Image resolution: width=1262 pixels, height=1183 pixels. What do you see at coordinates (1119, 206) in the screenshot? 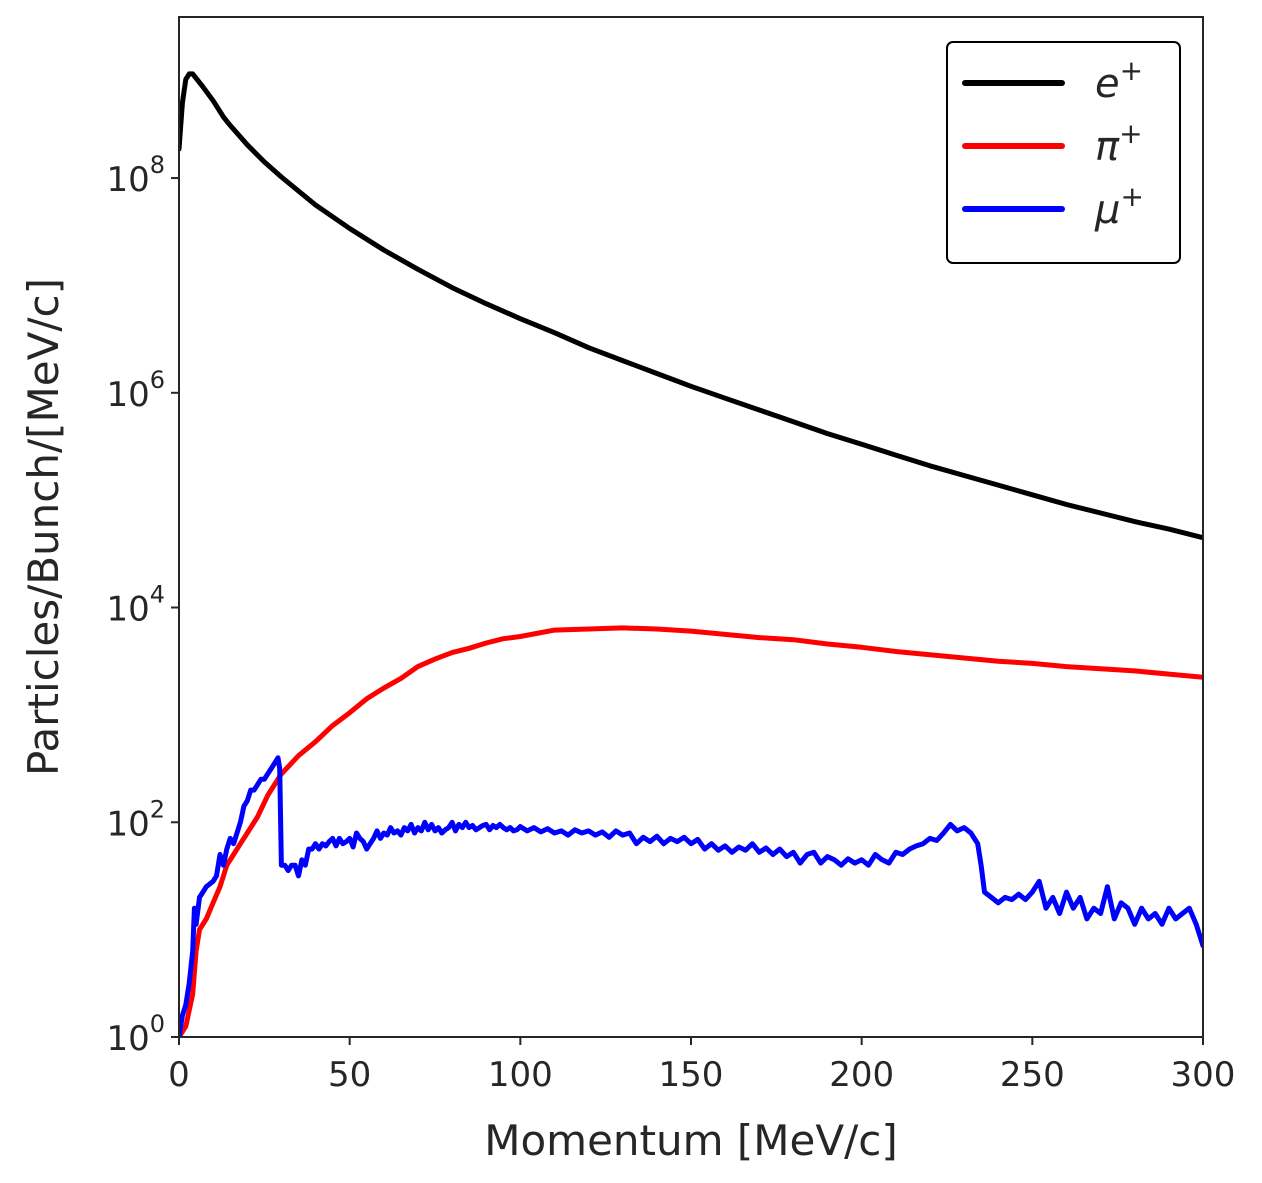
I see `legend-label-2: μ+` at bounding box center [1119, 206].